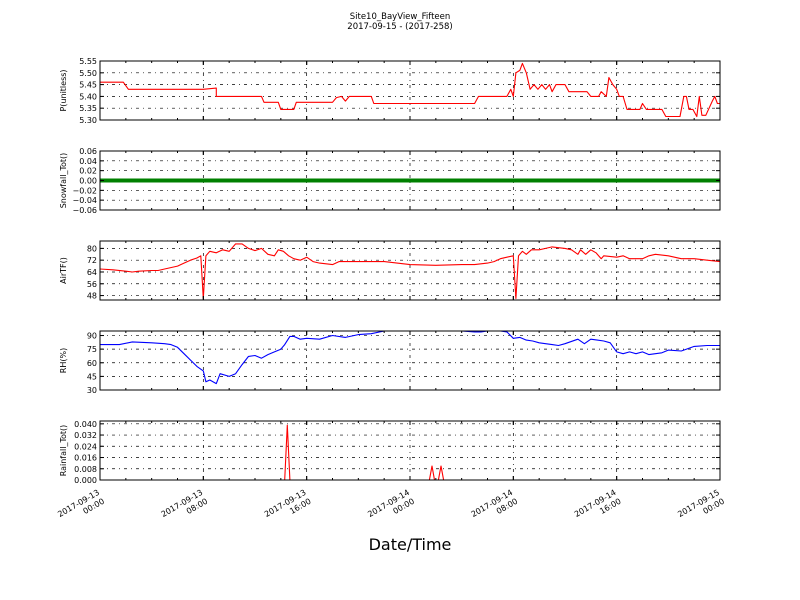  I want to click on y-tick-label: 5.55, so click(88, 61).